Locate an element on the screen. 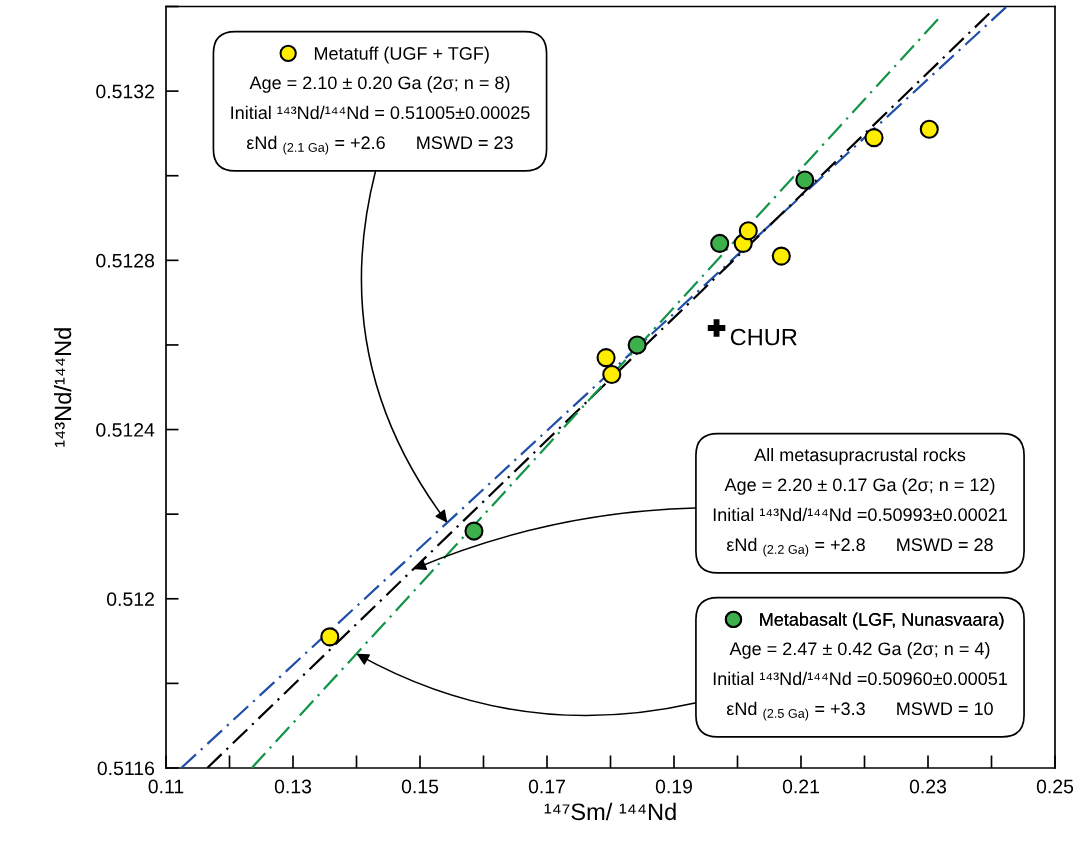 This screenshot has width=1086, height=856. legend-label: Metabasalt (LGF, Nunasvaara) is located at coordinates (882, 621).